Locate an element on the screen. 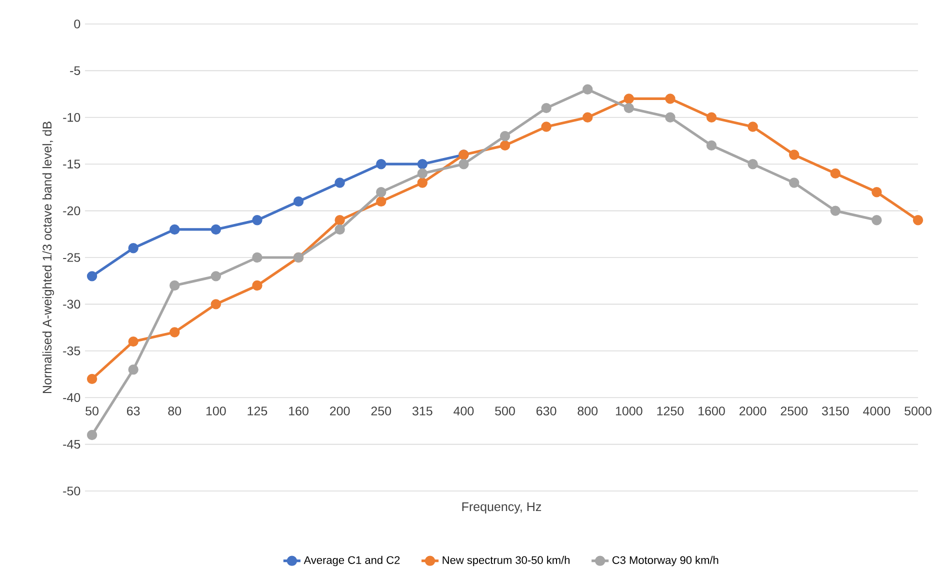 Image resolution: width=937 pixels, height=576 pixels. legend-label: Average C1 and C2 is located at coordinates (352, 561).